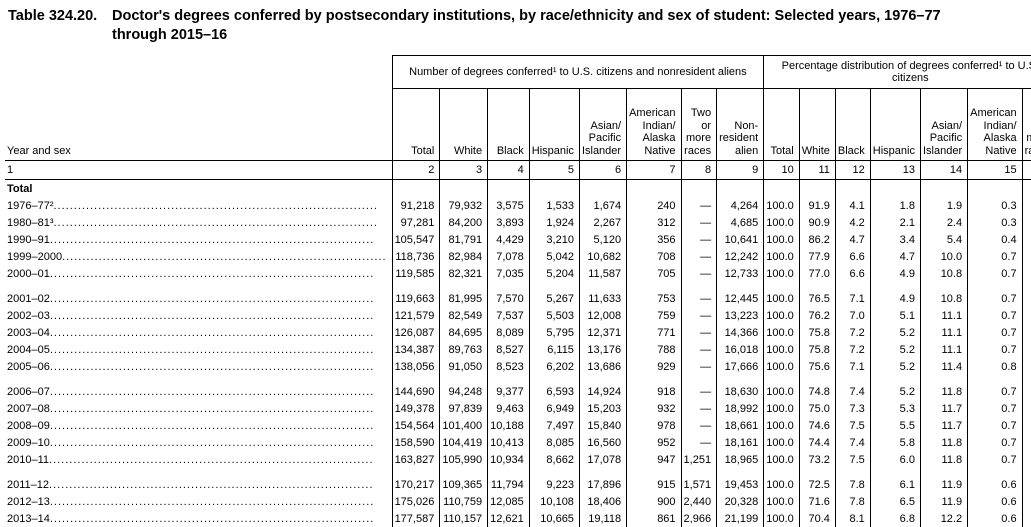  Describe the element at coordinates (30, 205) in the screenshot. I see `year-text: 1976–77²` at that location.